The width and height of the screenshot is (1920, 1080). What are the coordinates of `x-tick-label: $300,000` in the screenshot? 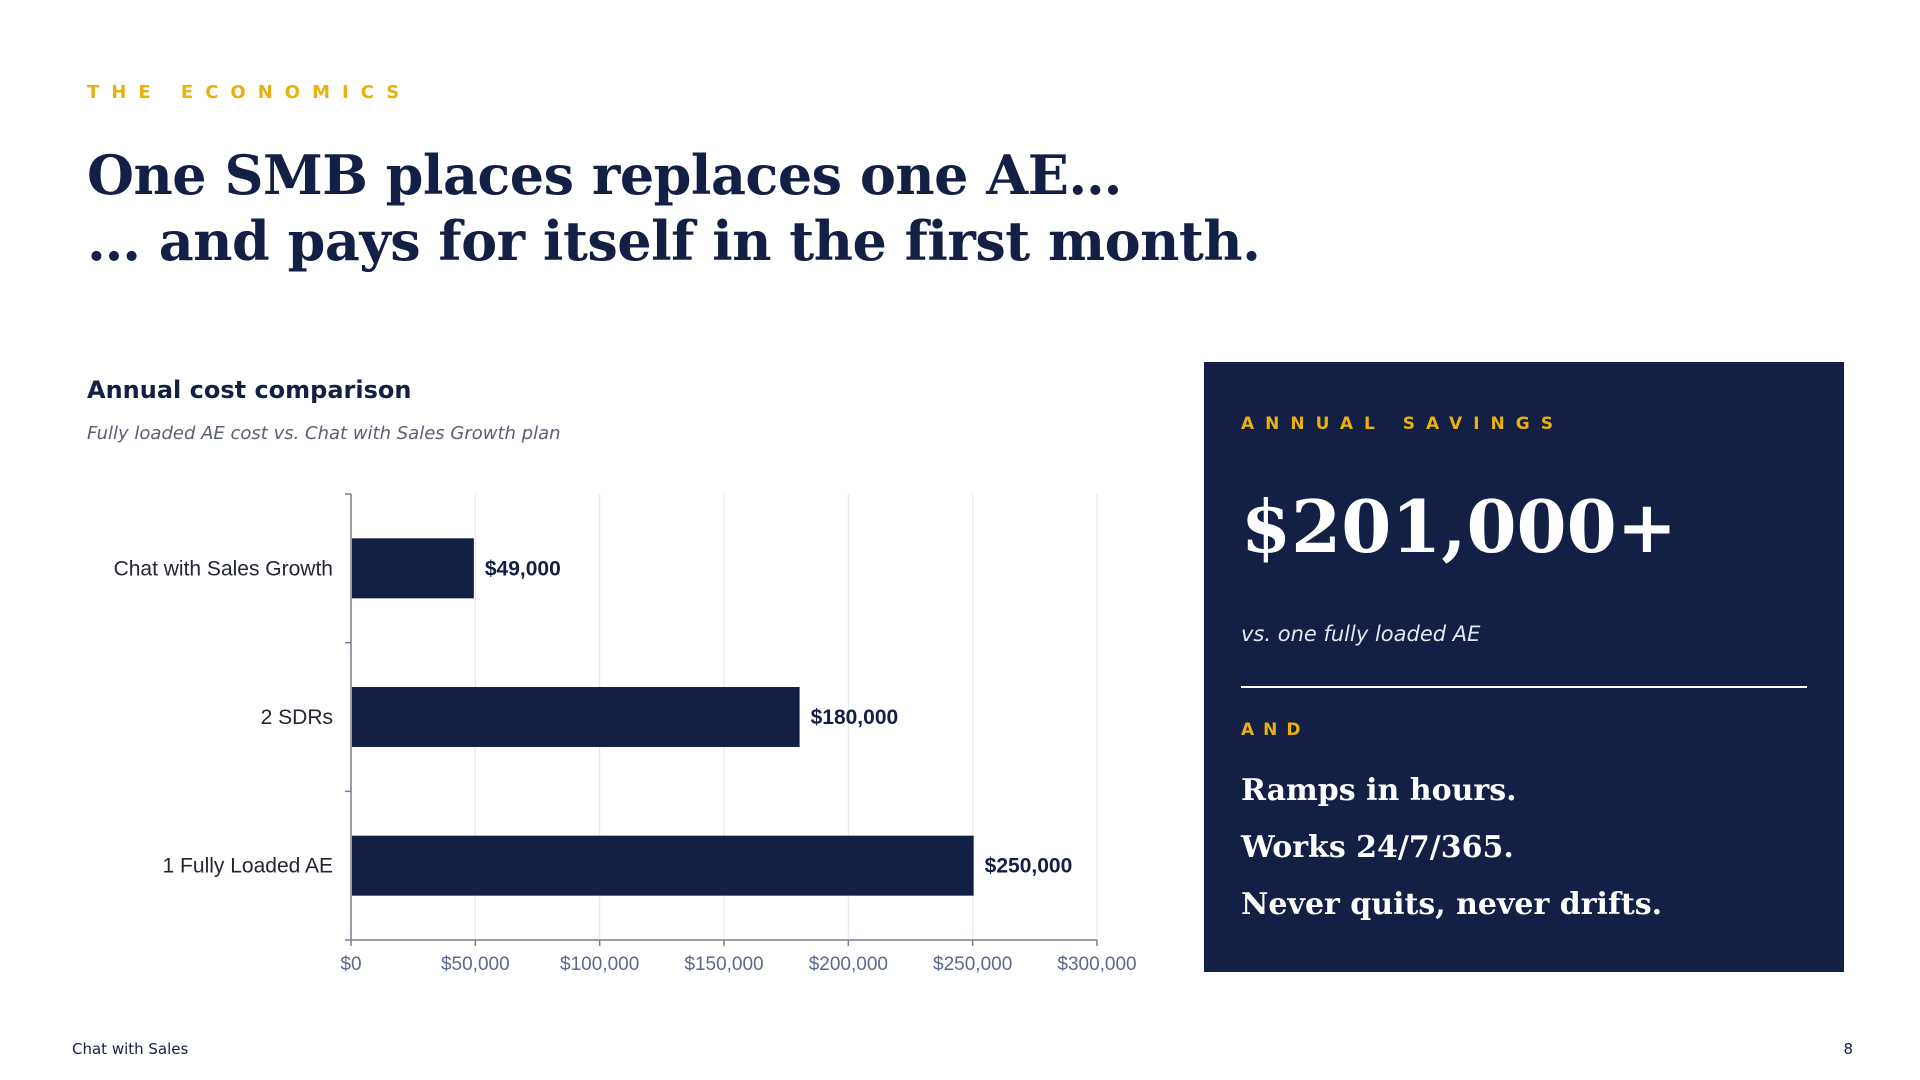 It's located at (1096, 964).